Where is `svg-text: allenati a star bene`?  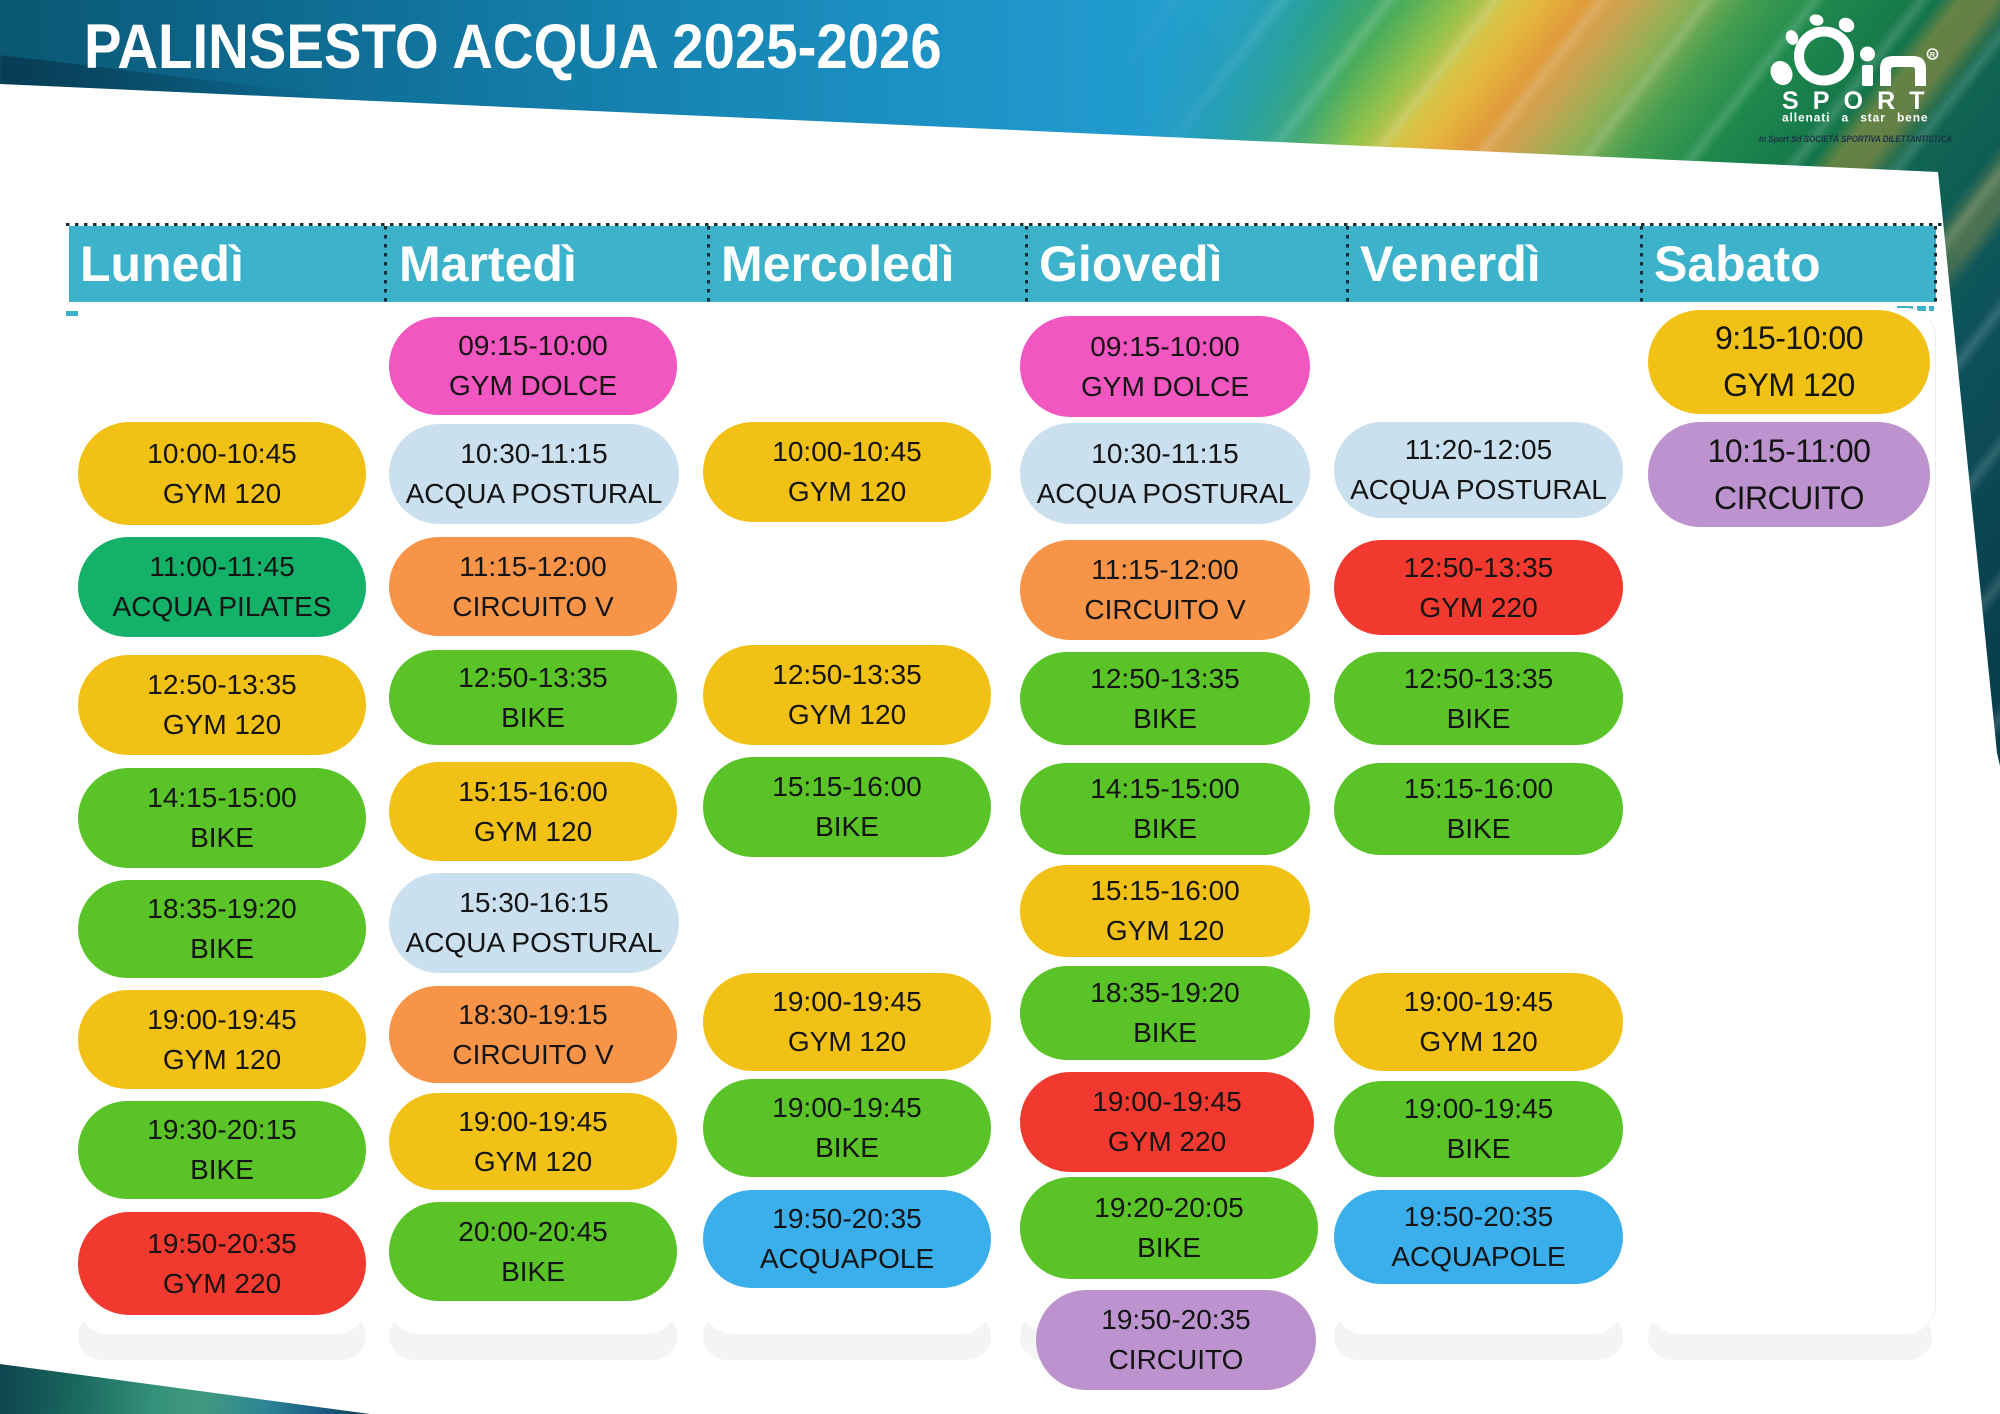
svg-text: allenati a star bene is located at coordinates (1856, 118).